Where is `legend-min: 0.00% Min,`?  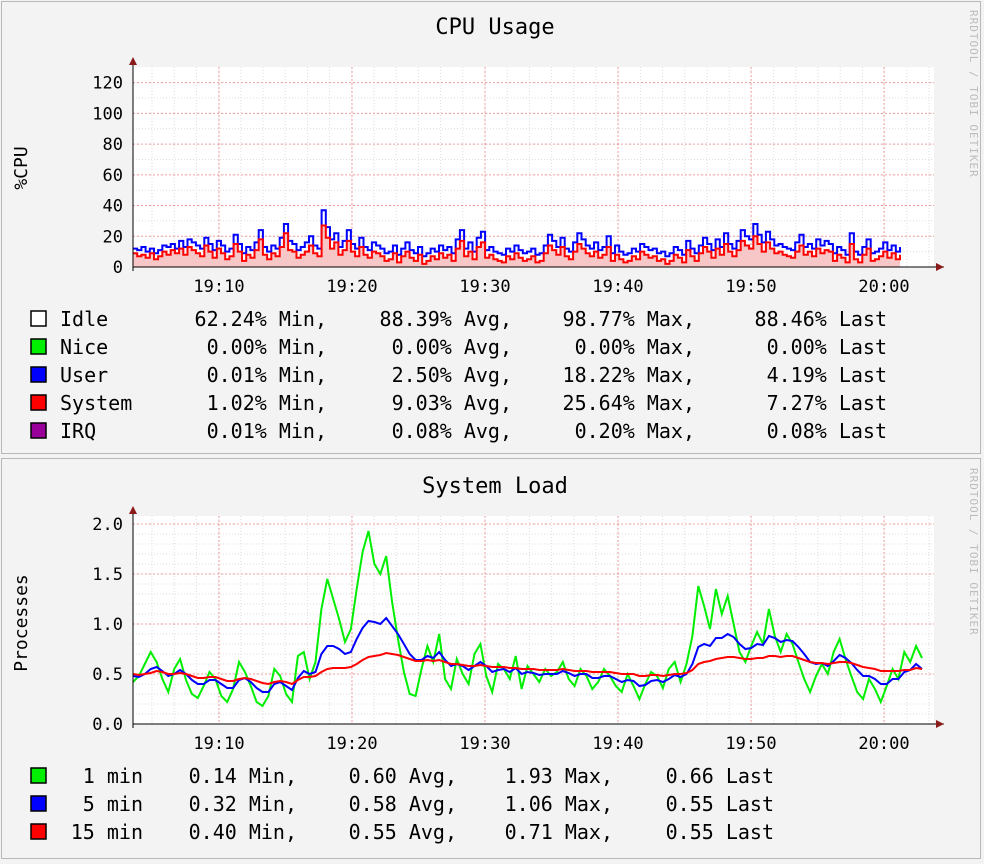 legend-min: 0.00% Min, is located at coordinates (267, 347).